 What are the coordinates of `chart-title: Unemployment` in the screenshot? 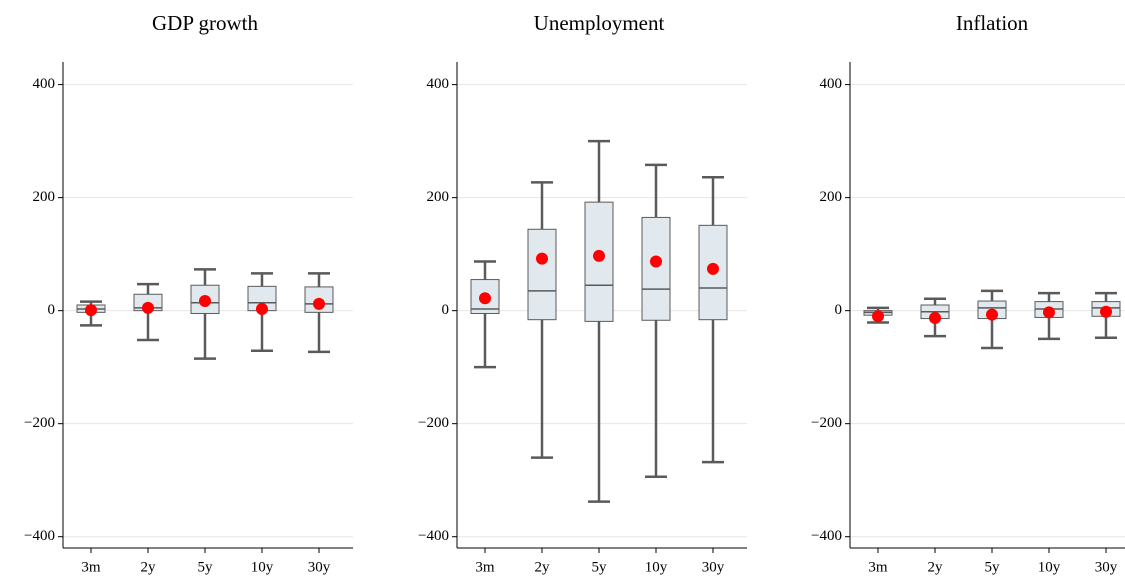 It's located at (599, 23).